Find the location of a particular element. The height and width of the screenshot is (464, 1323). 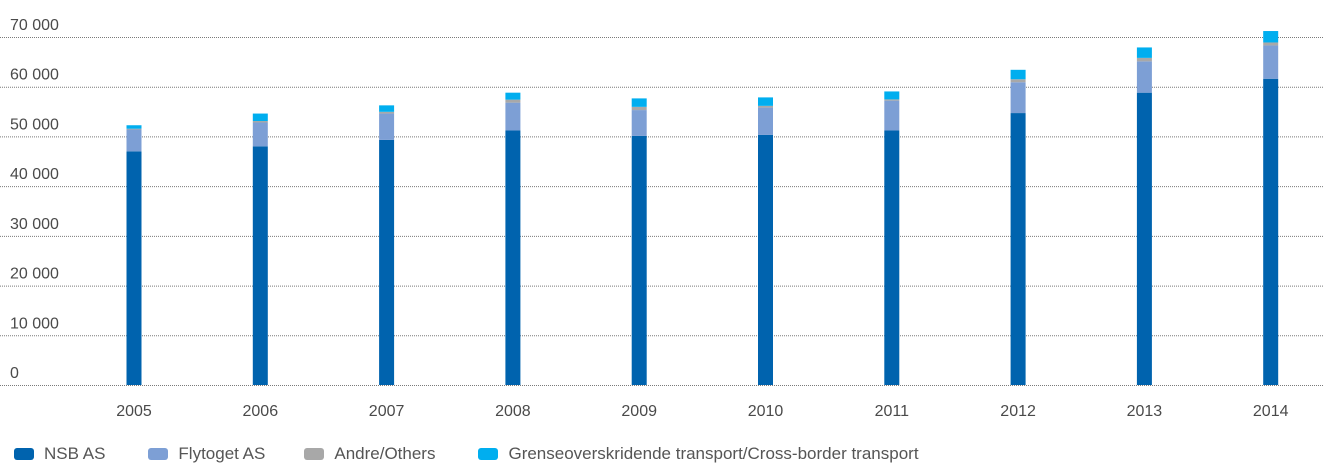

legend-label: Andre/Others is located at coordinates (385, 453).